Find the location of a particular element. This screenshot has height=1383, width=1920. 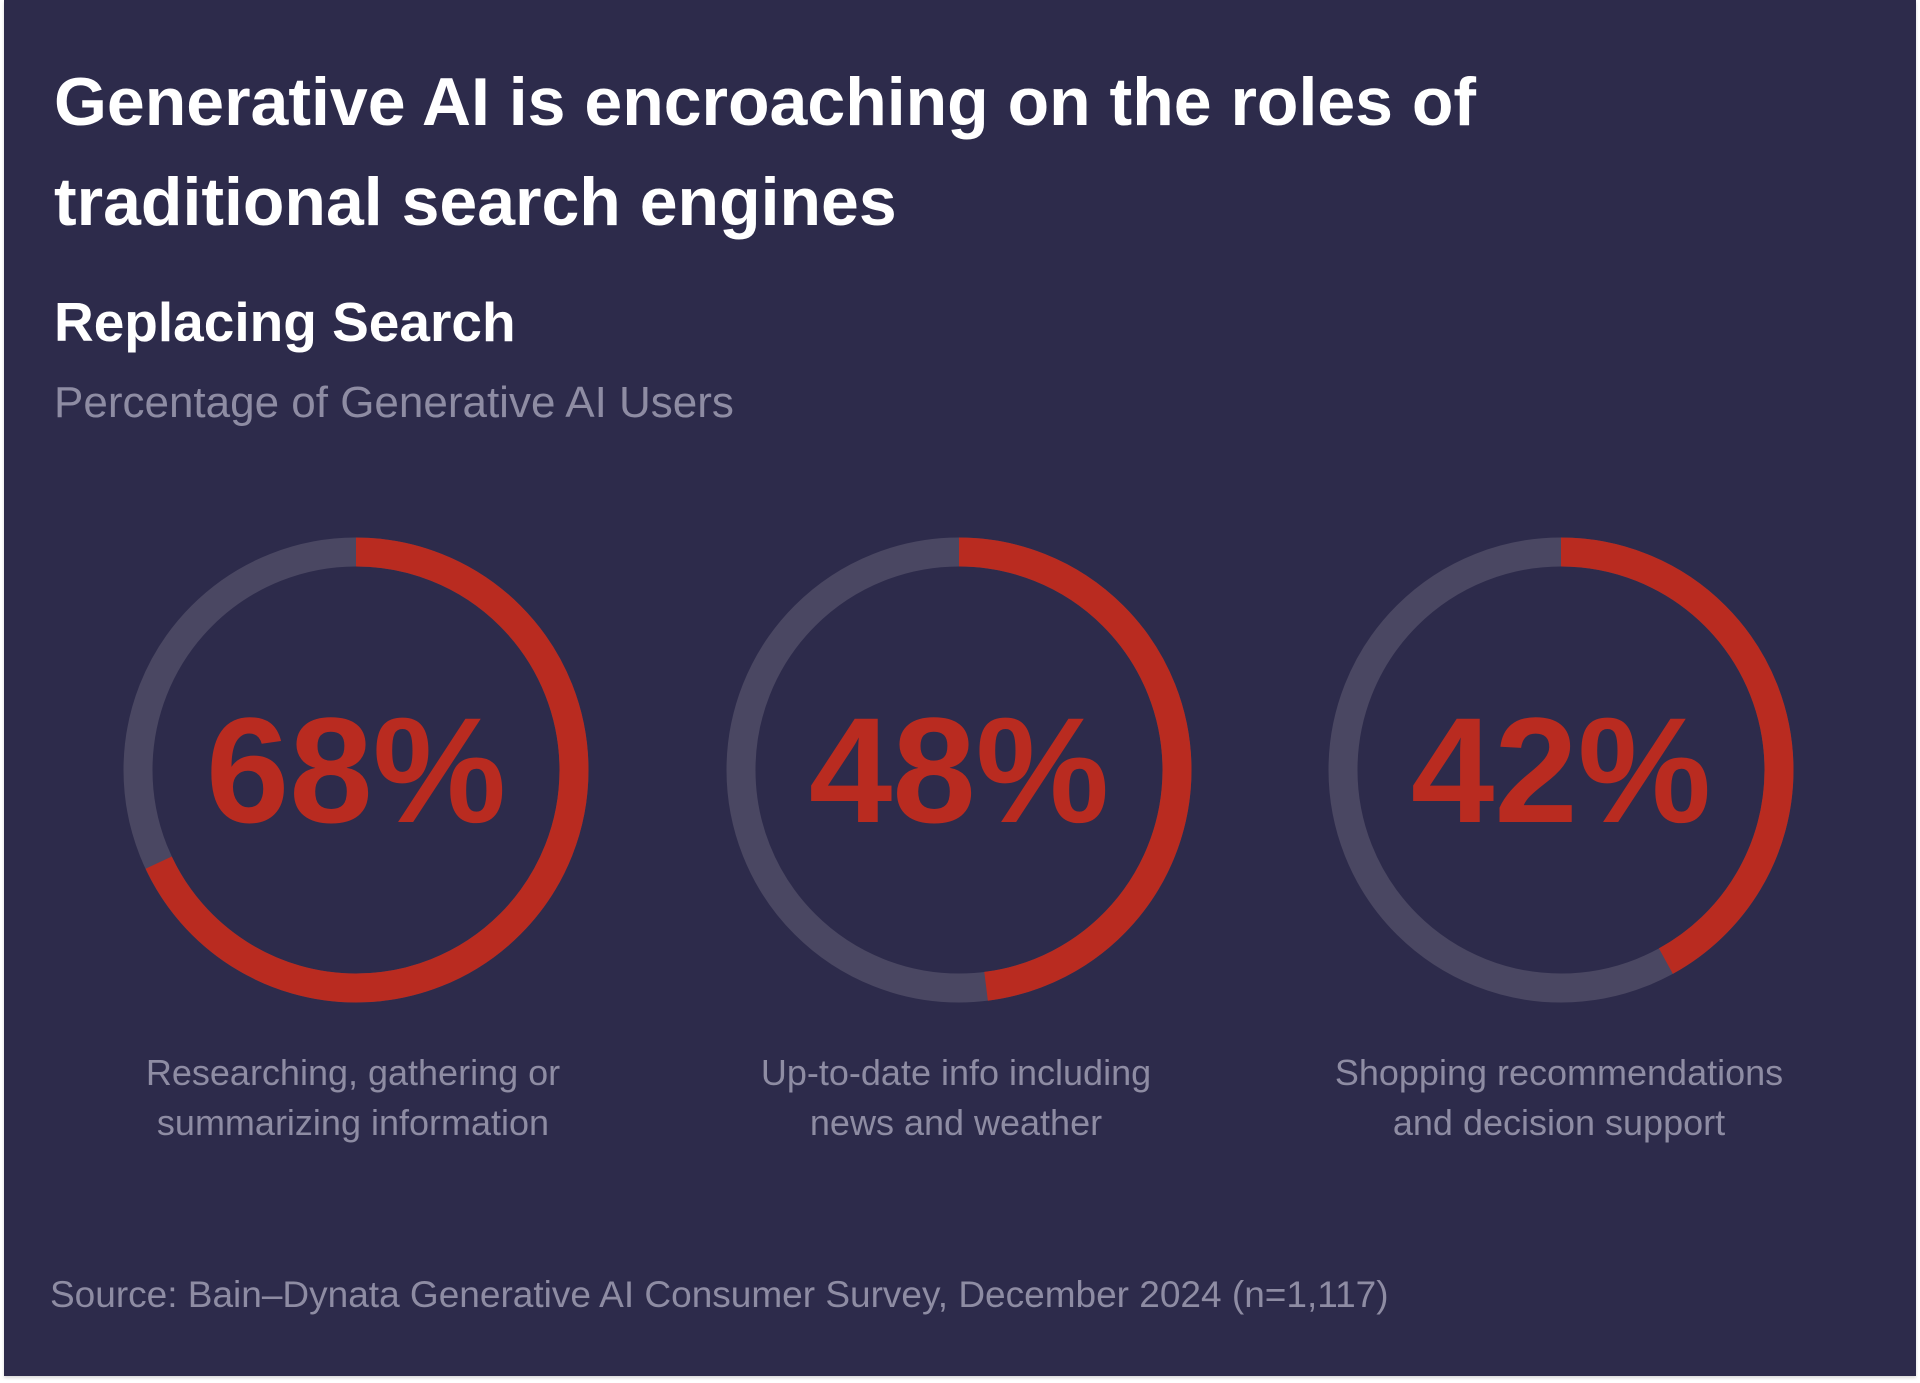

donut-3: 42% is located at coordinates (1561, 770).